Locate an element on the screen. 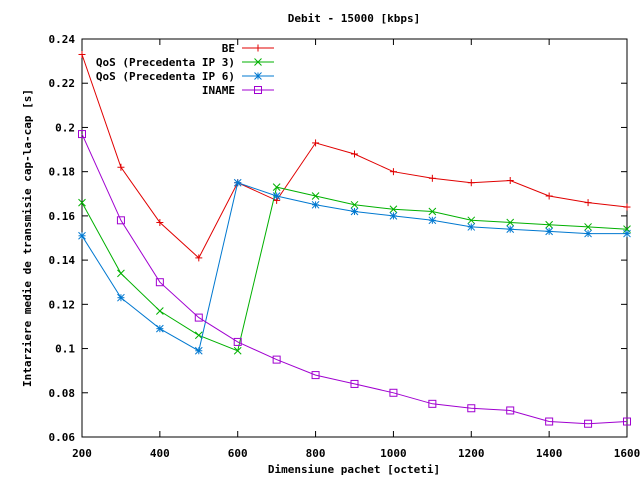 The height and width of the screenshot is (480, 640). legend-label: QoS (Precedenta IP 3) is located at coordinates (165, 62).